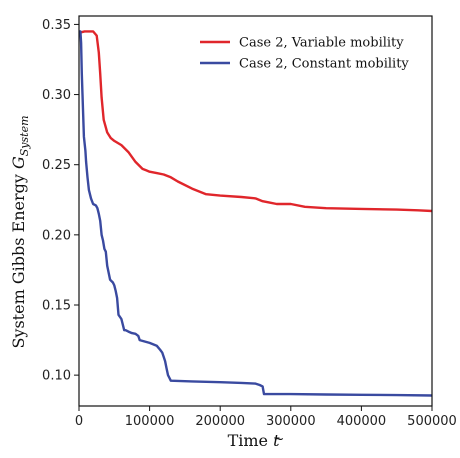 The height and width of the screenshot is (458, 460). I want to click on x-tick-label: 500000, so click(432, 421).